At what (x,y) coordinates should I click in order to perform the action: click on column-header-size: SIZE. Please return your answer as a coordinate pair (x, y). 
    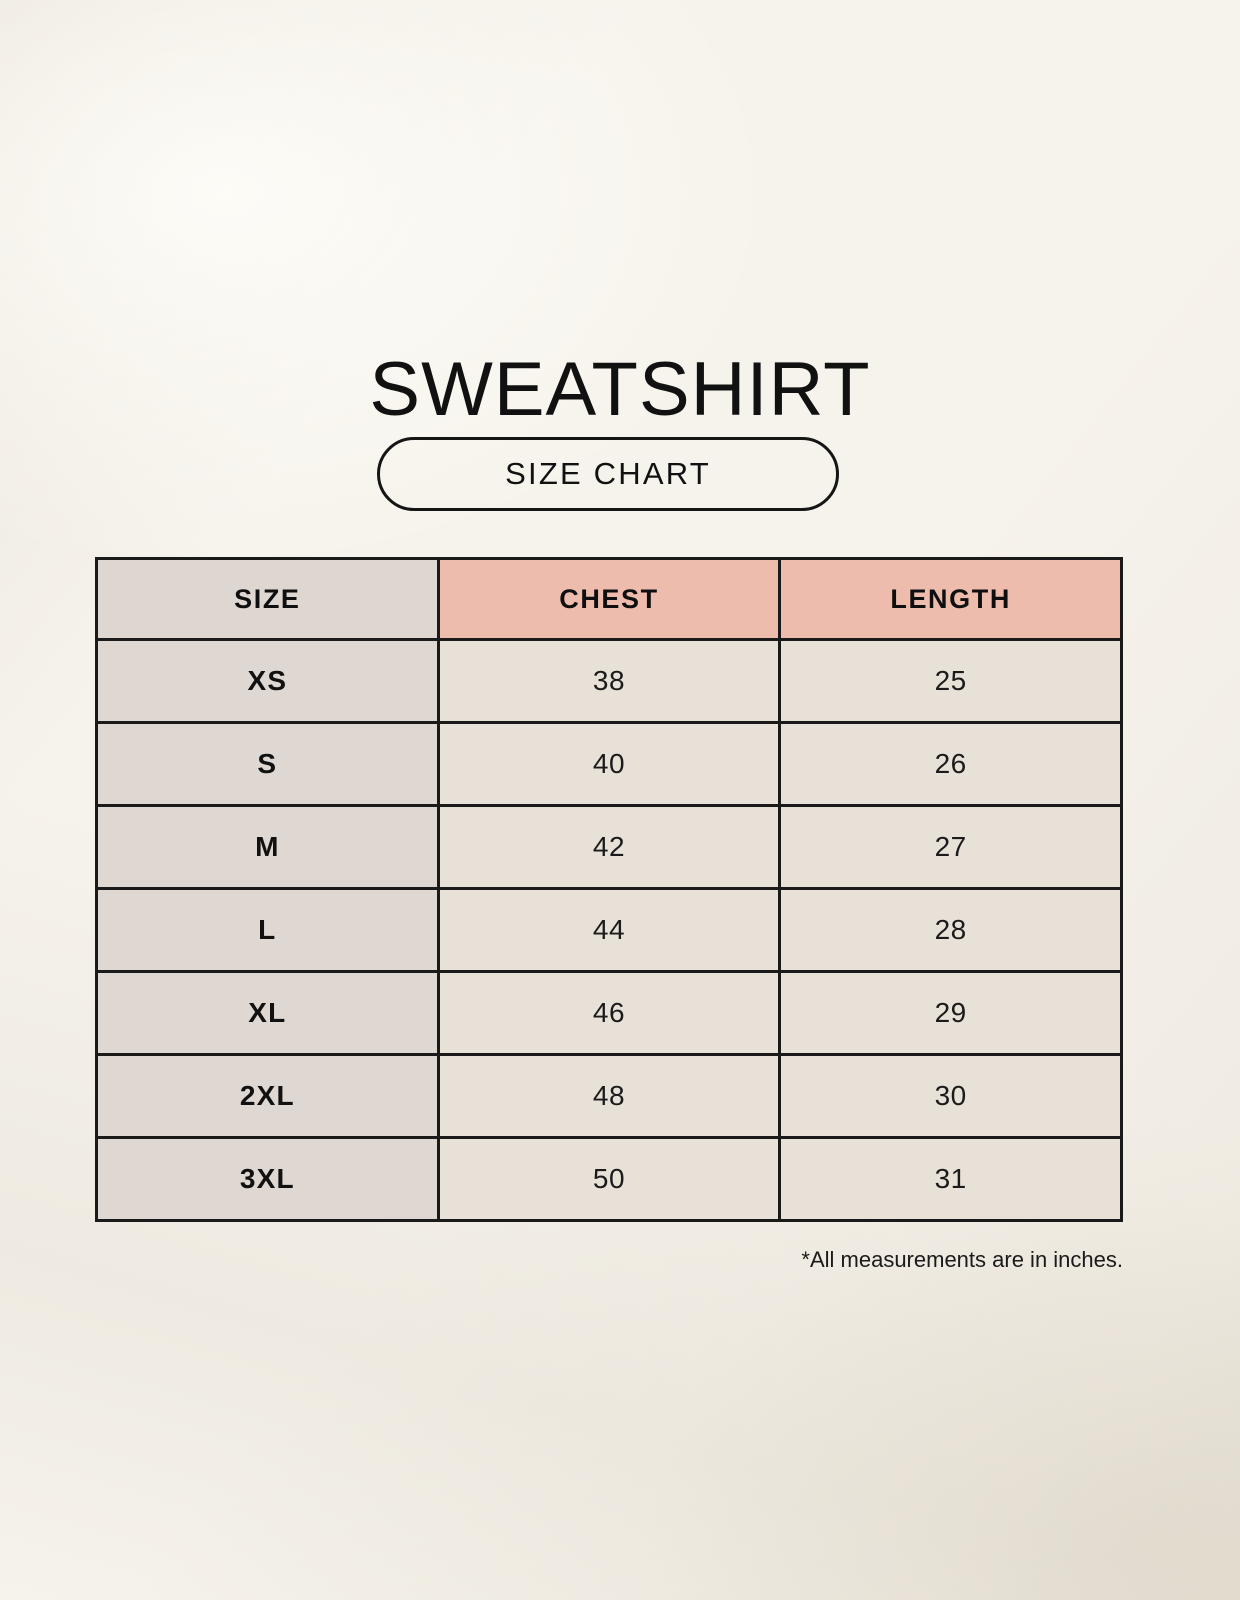
    Looking at the image, I should click on (267, 599).